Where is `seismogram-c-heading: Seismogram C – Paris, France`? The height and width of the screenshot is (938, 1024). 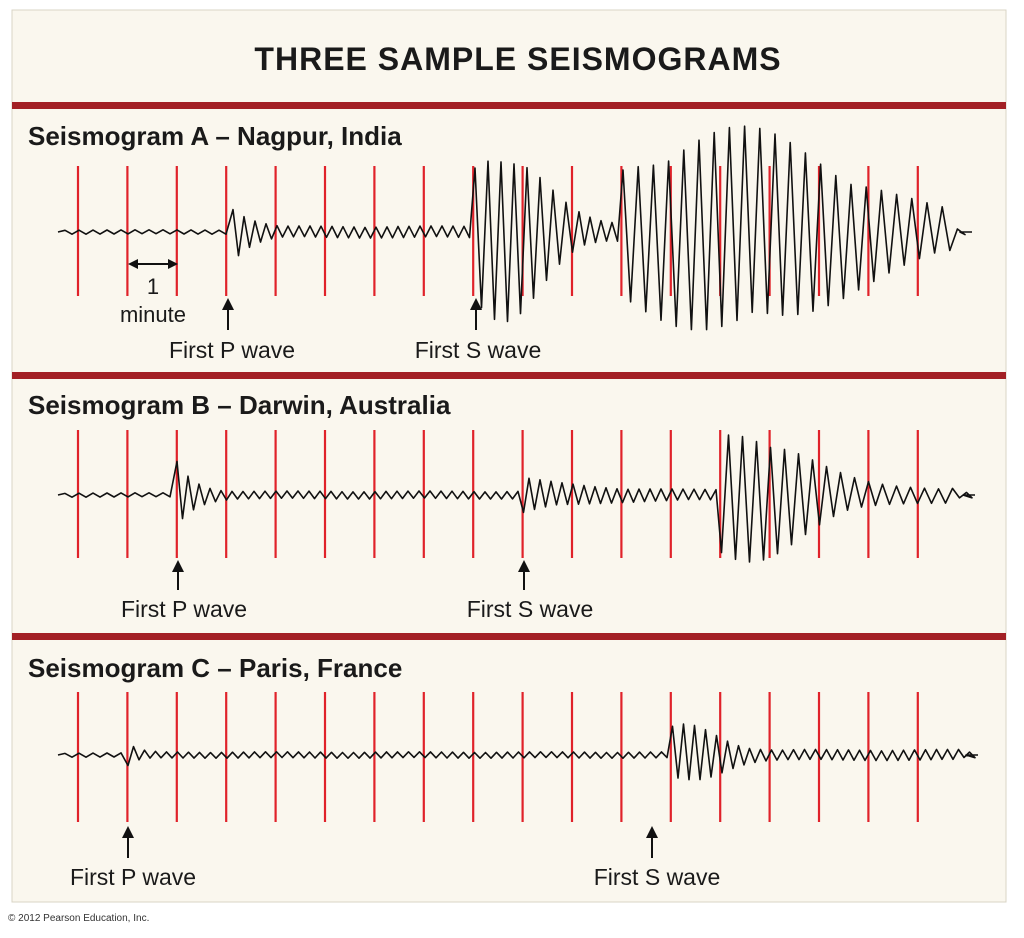
seismogram-c-heading: Seismogram C – Paris, France is located at coordinates (215, 668).